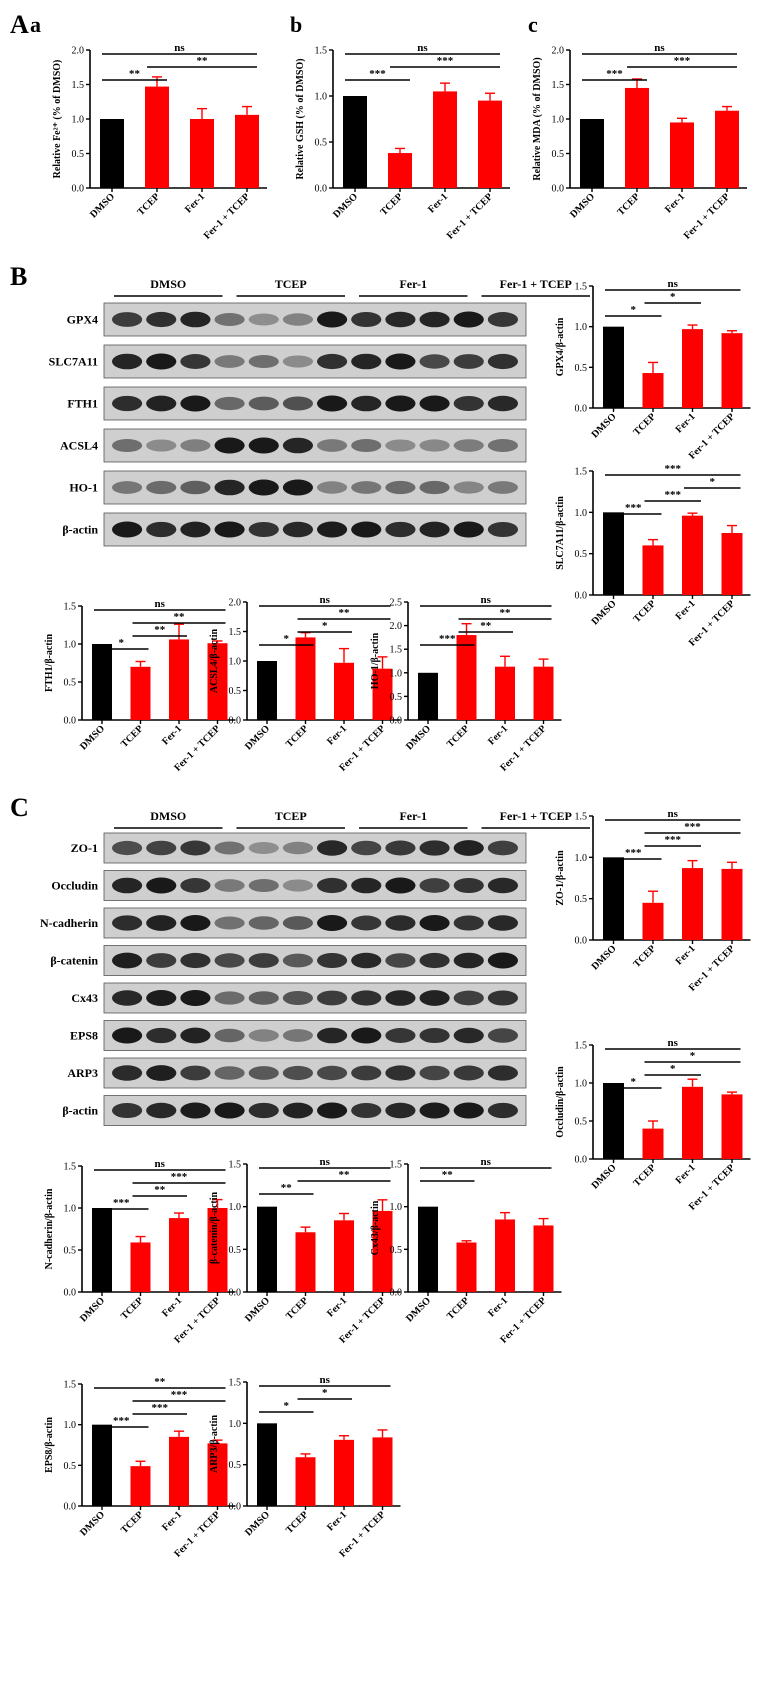 The height and width of the screenshot is (1682, 764). What do you see at coordinates (644, 956) in the screenshot?
I see `x-tick-label: TCEP` at bounding box center [644, 956].